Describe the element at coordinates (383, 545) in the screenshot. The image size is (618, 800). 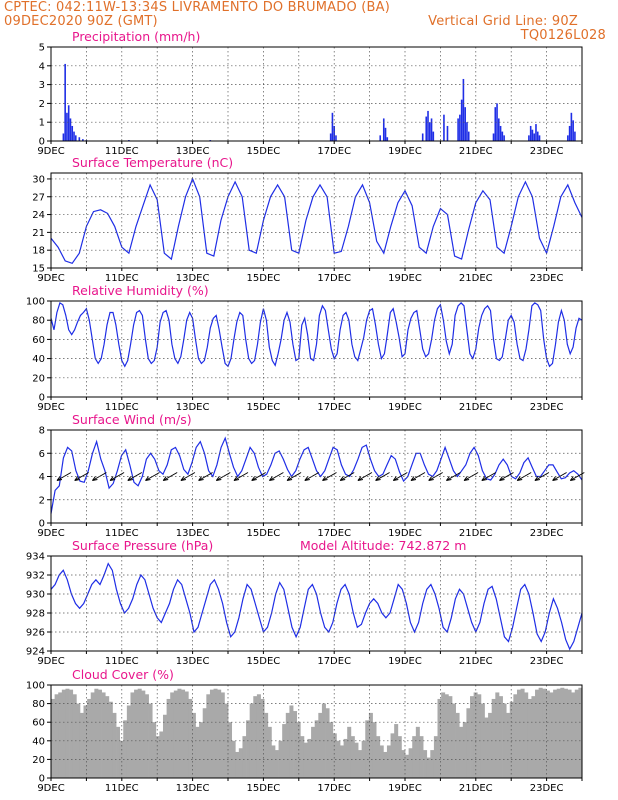
I see `model-altitude: Model Altitude: 742.872 m` at that location.